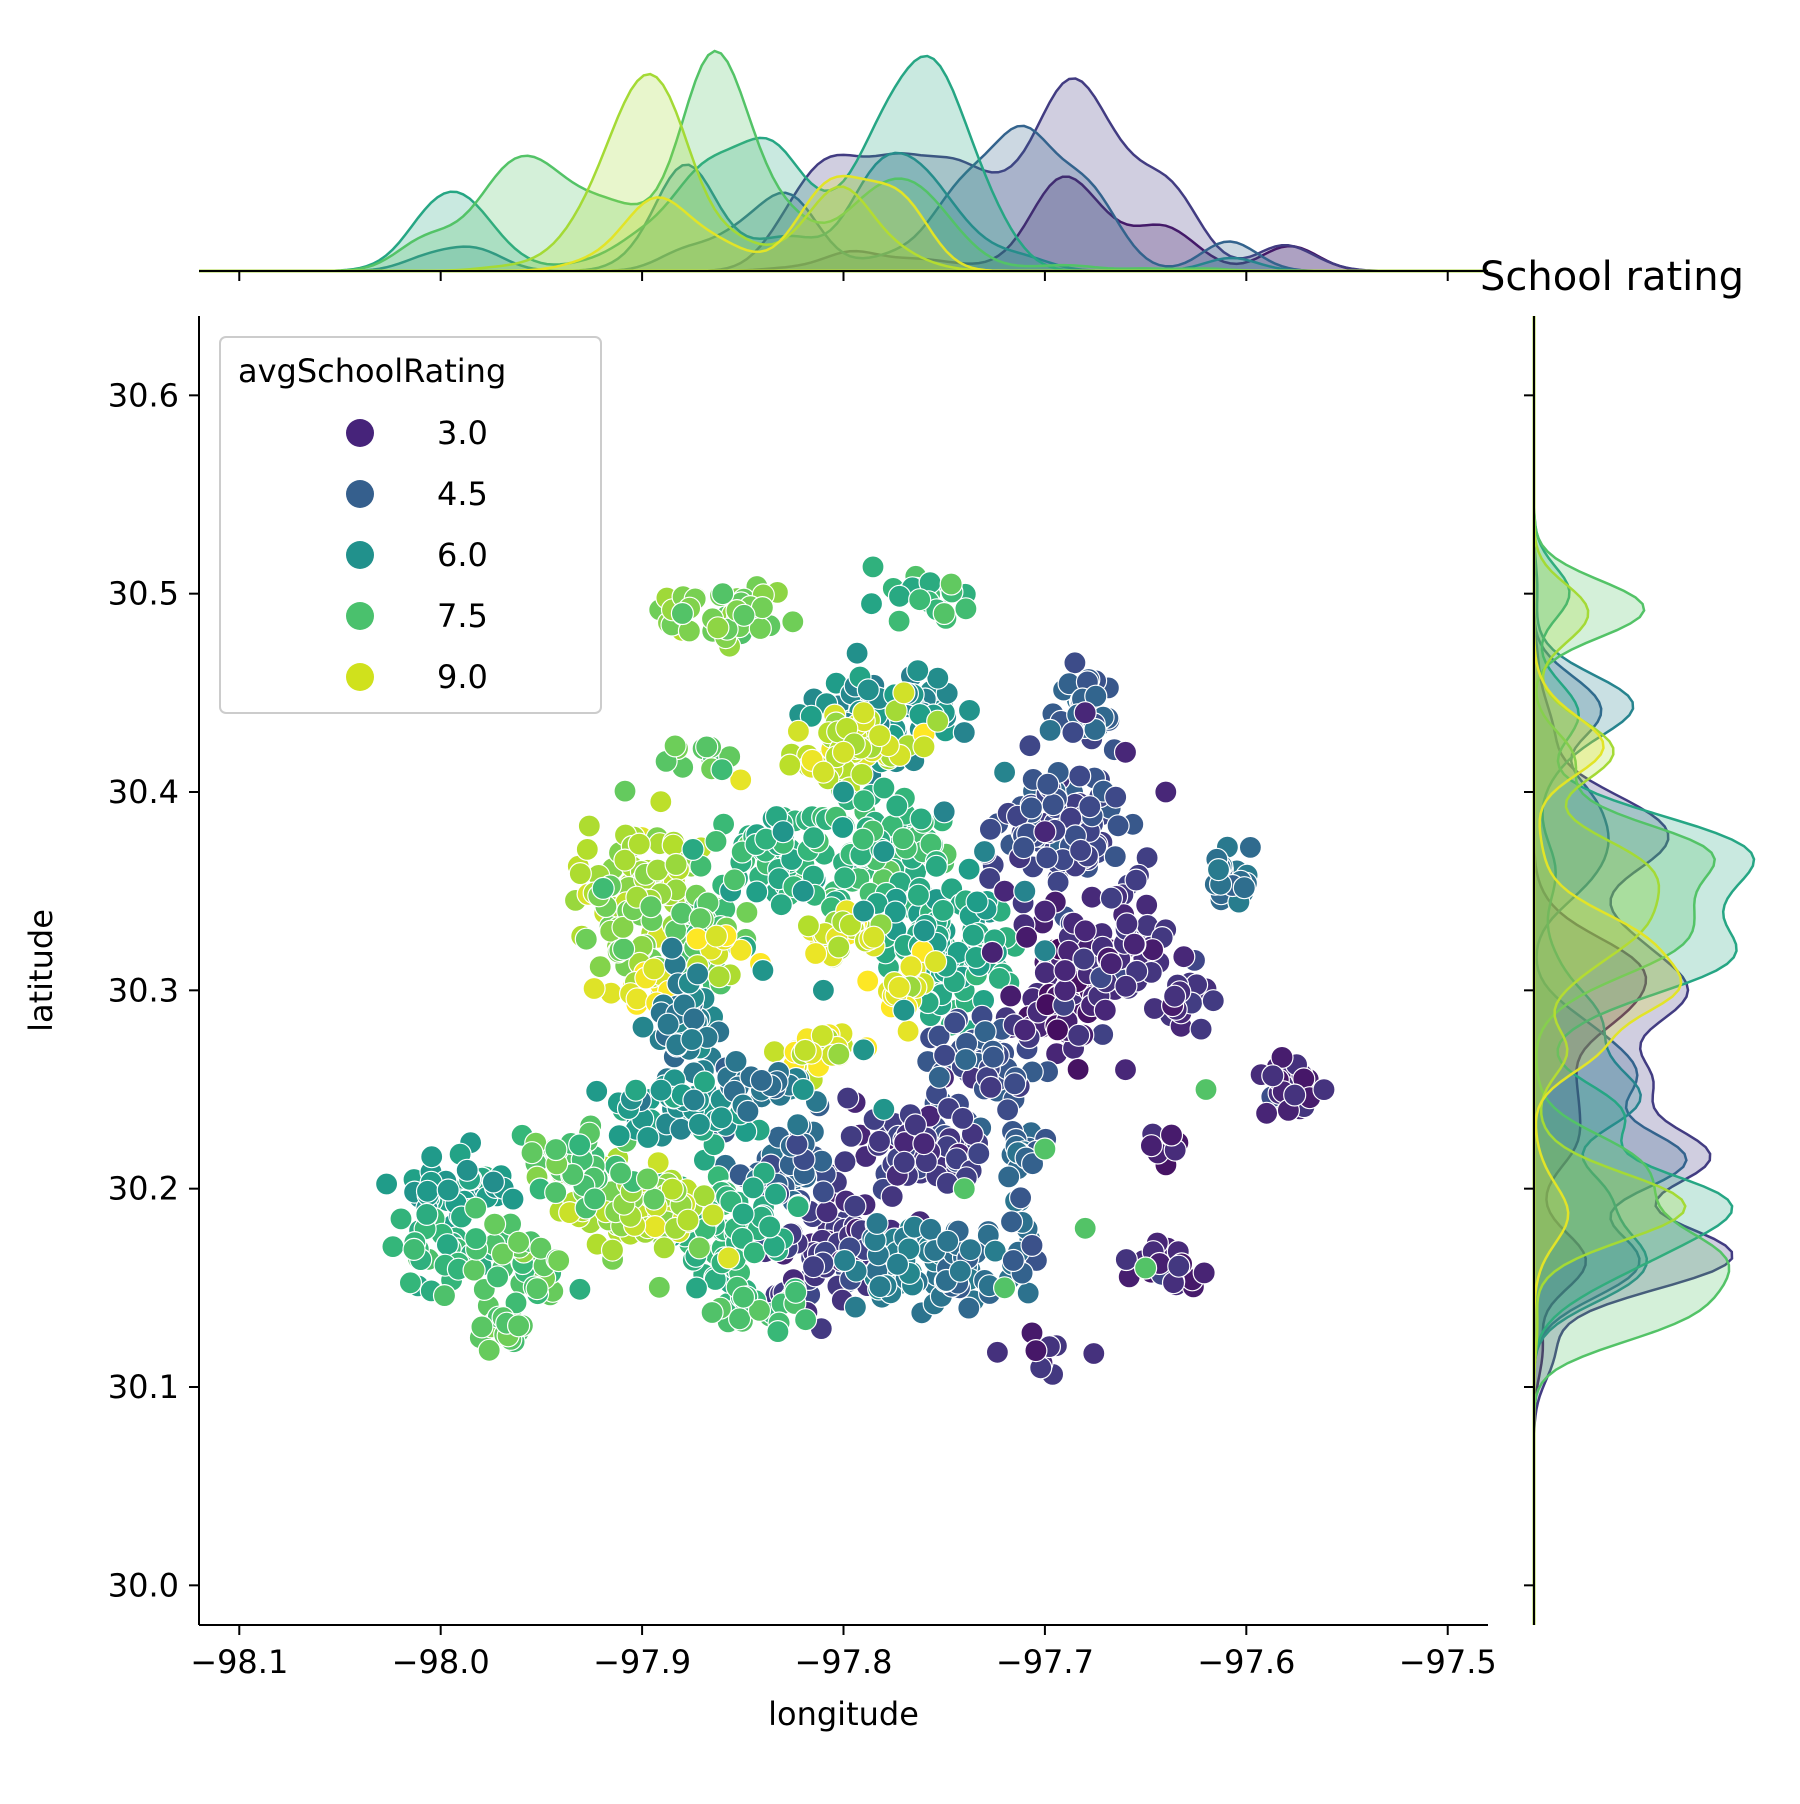  Describe the element at coordinates (462, 494) in the screenshot. I see `legend-label: 4.5` at that location.